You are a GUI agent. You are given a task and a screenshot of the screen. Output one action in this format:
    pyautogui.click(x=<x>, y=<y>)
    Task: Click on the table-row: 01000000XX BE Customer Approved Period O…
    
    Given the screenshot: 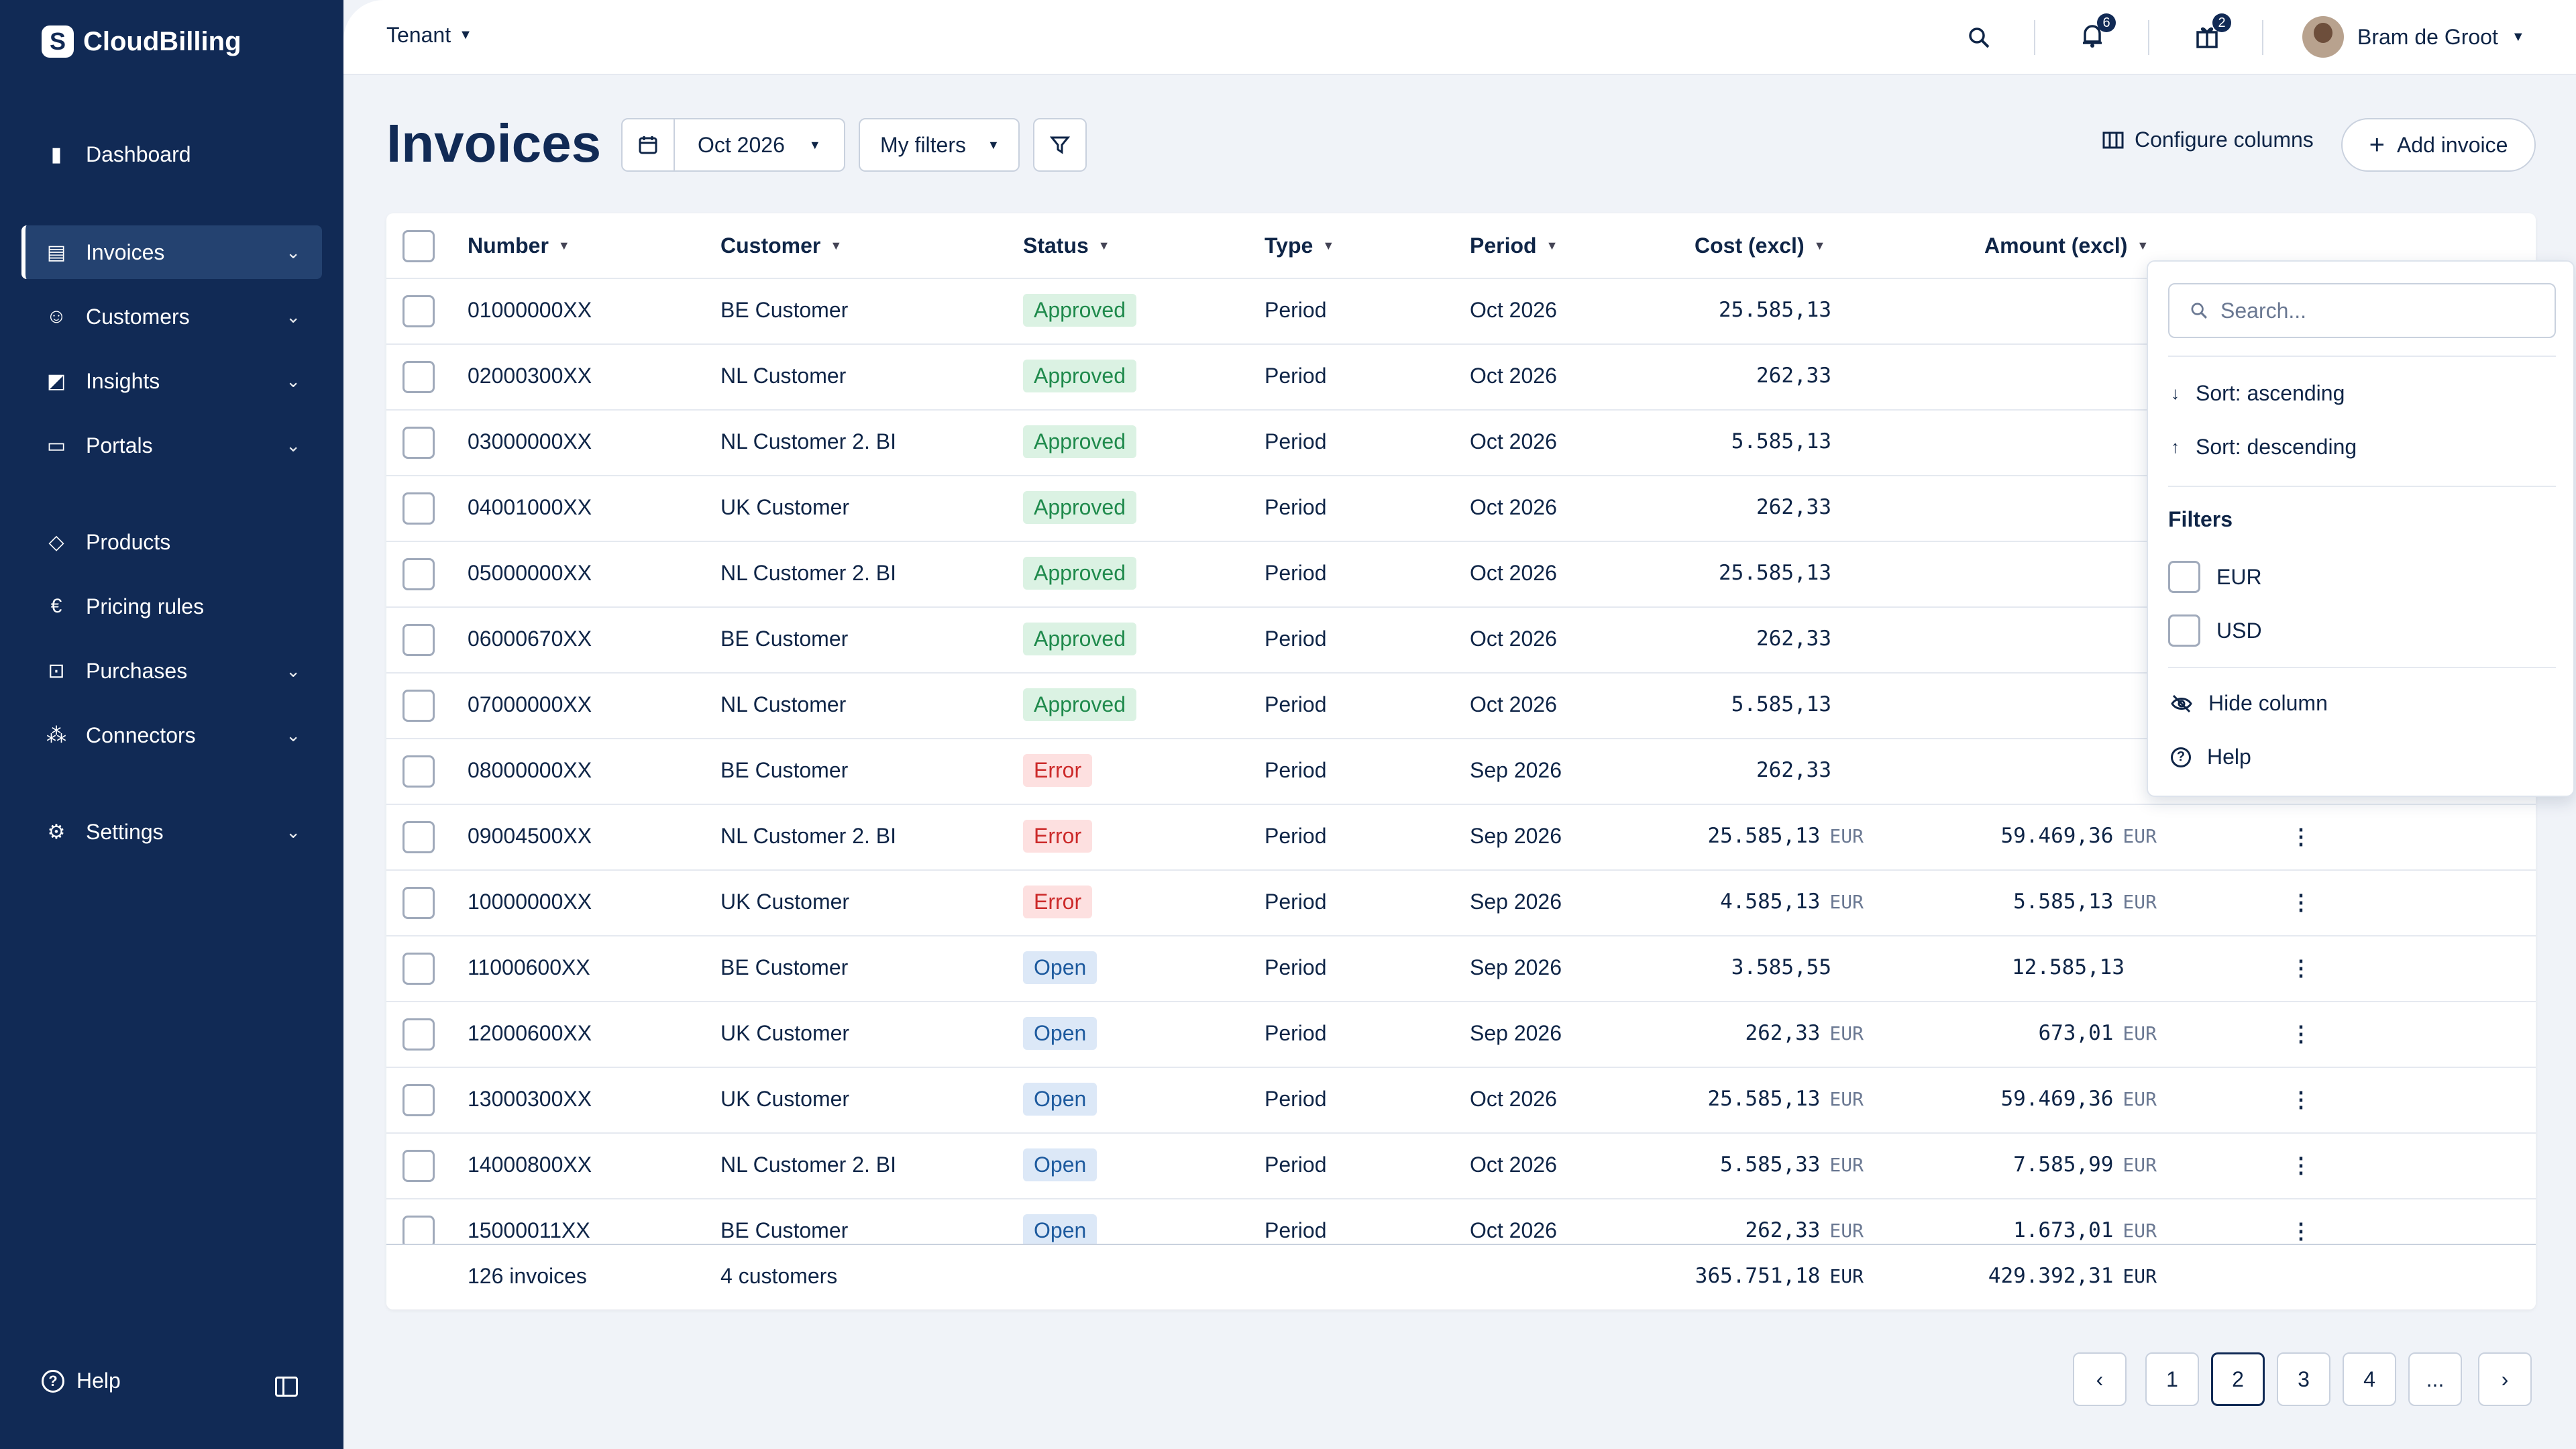 What is the action you would take?
    pyautogui.click(x=1461, y=312)
    